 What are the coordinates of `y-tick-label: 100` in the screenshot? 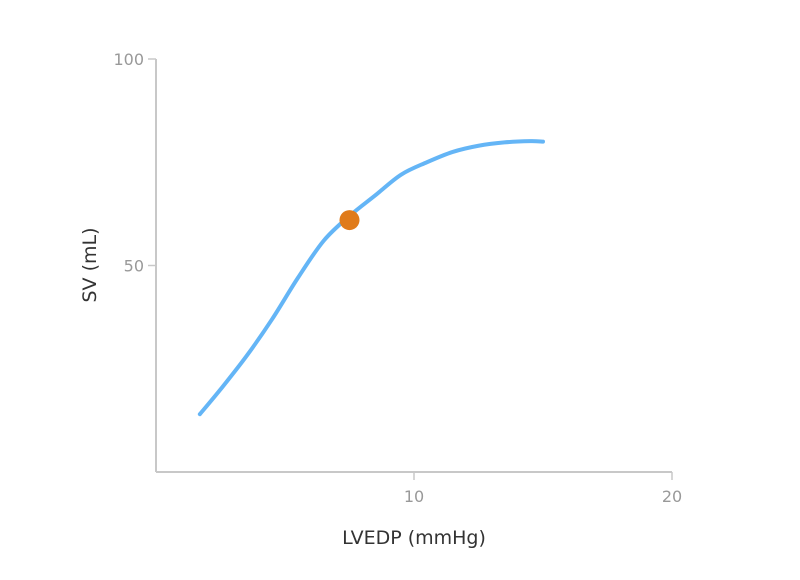 It's located at (128, 59).